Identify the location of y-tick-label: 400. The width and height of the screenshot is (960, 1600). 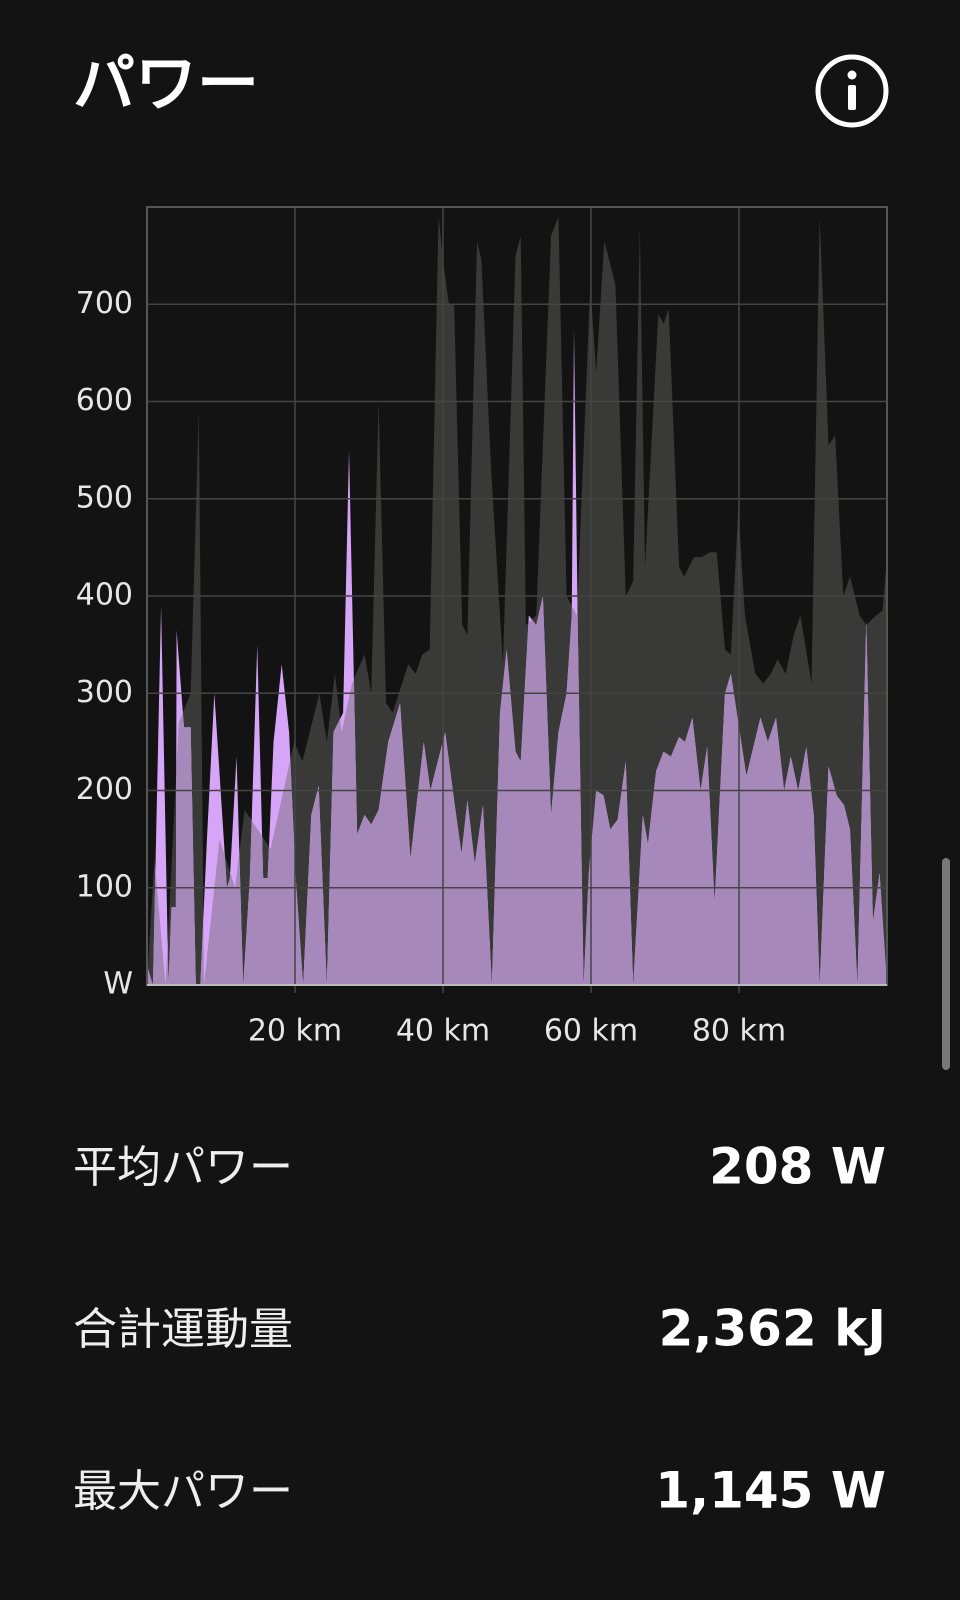
(104, 595).